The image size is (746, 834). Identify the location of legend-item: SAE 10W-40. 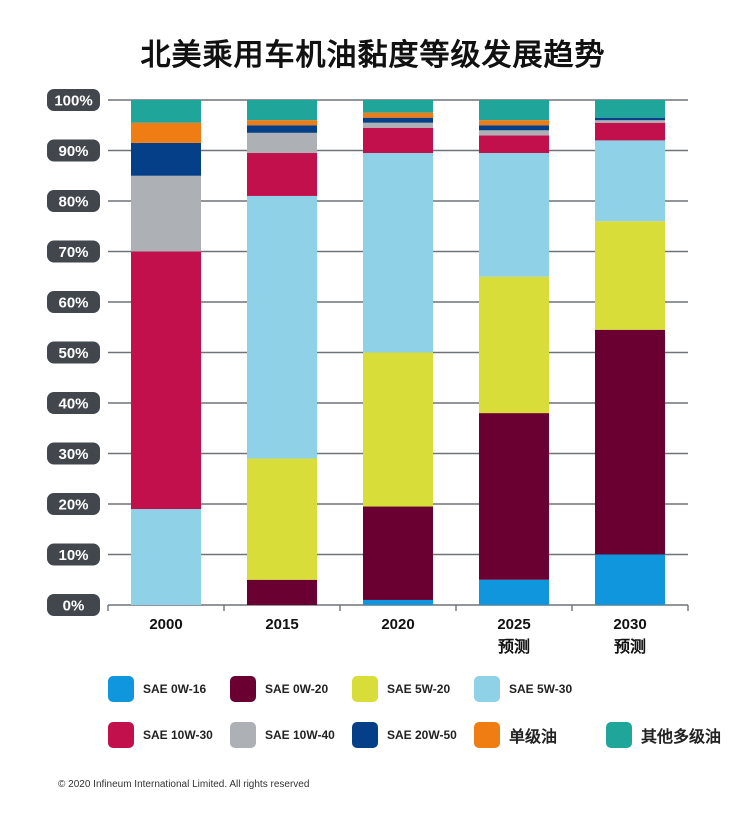
(282, 735).